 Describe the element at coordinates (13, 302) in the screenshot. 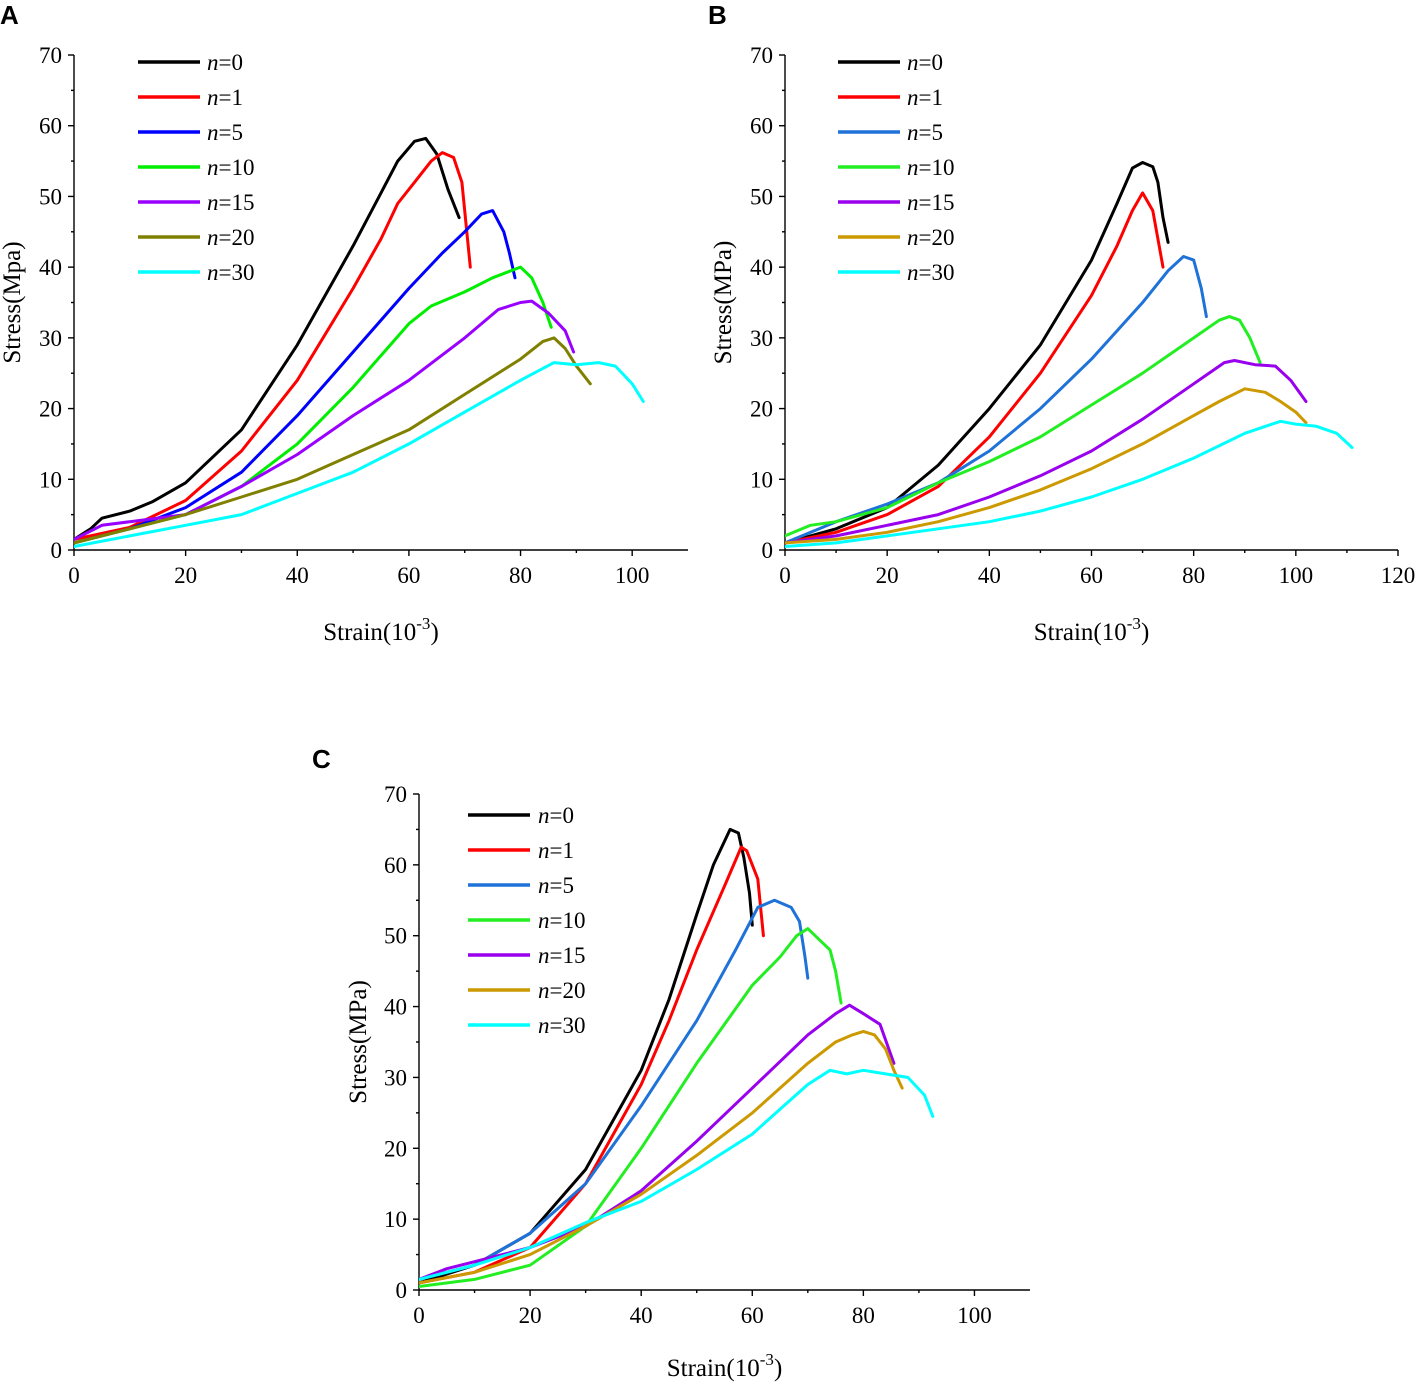

I see `y-axis-title: Stress(Mpa)` at that location.